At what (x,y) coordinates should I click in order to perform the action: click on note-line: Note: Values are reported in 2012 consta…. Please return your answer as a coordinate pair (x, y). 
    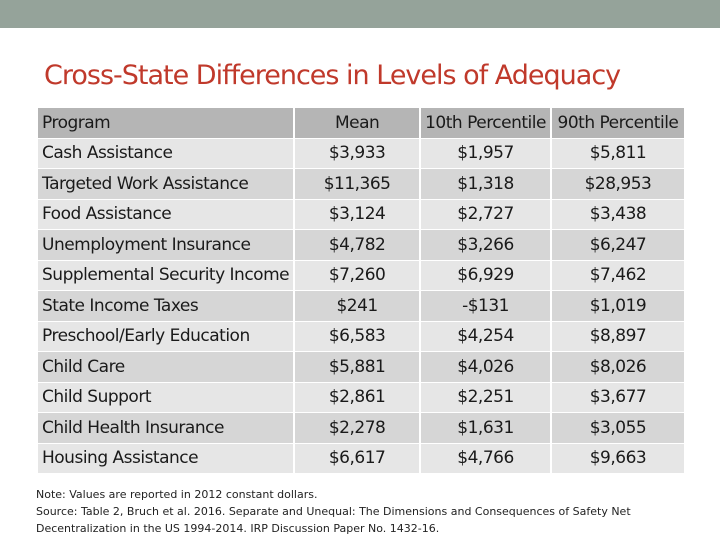
    Looking at the image, I should click on (177, 494).